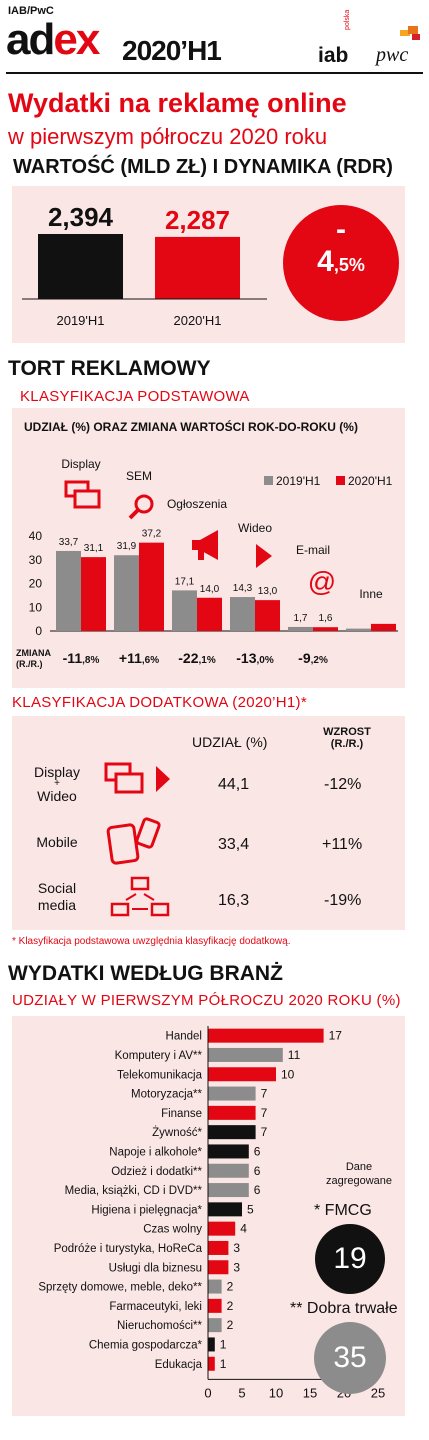  What do you see at coordinates (139, 476) in the screenshot?
I see `share-category-label: SEM` at bounding box center [139, 476].